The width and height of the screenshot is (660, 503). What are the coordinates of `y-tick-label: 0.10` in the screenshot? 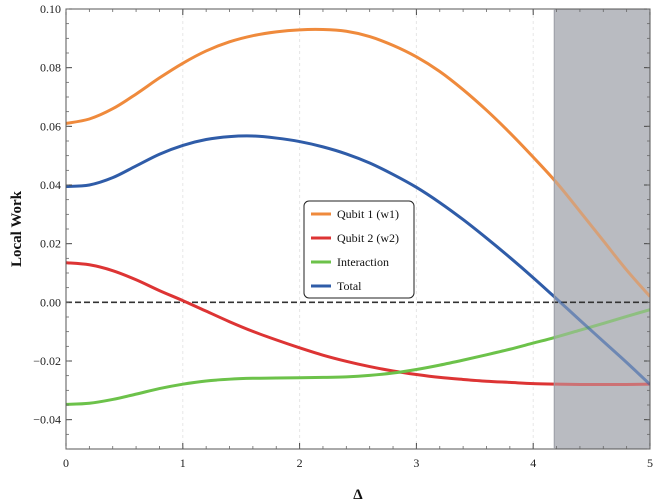 It's located at (50, 9).